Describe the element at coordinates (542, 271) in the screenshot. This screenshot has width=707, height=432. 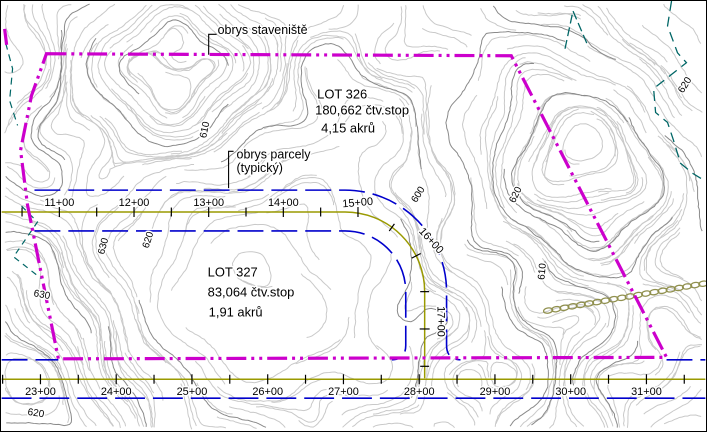
I see `contour-elevation-label: 610` at that location.